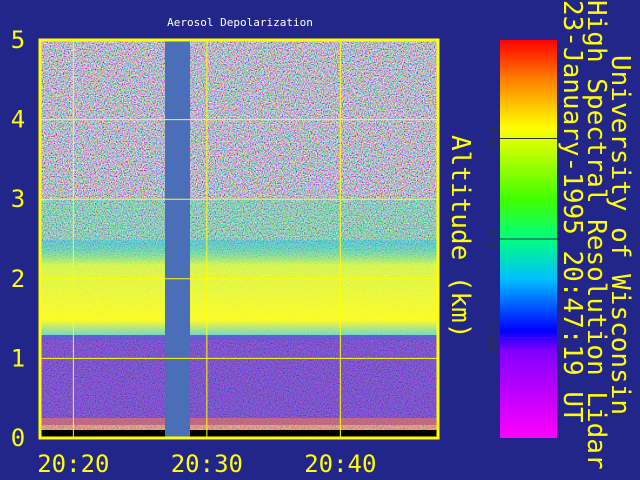  Describe the element at coordinates (620, 235) in the screenshot. I see `info-text: University of Wisconsin` at that location.